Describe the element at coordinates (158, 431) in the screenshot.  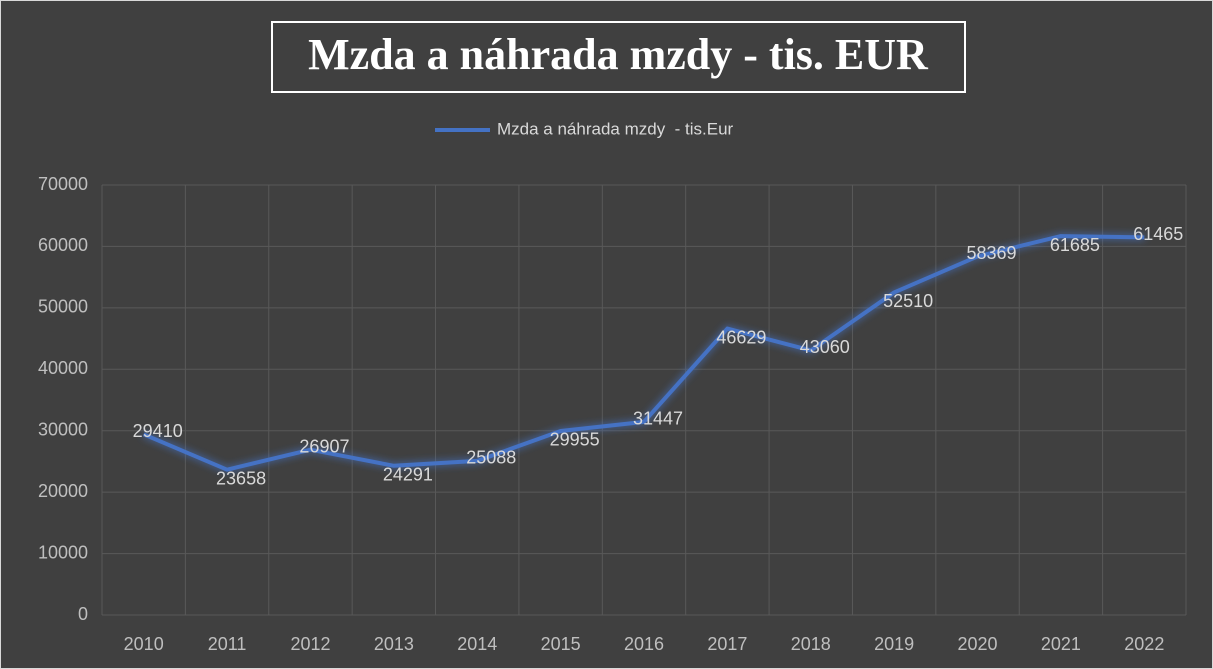
I see `data-label: 29410` at that location.